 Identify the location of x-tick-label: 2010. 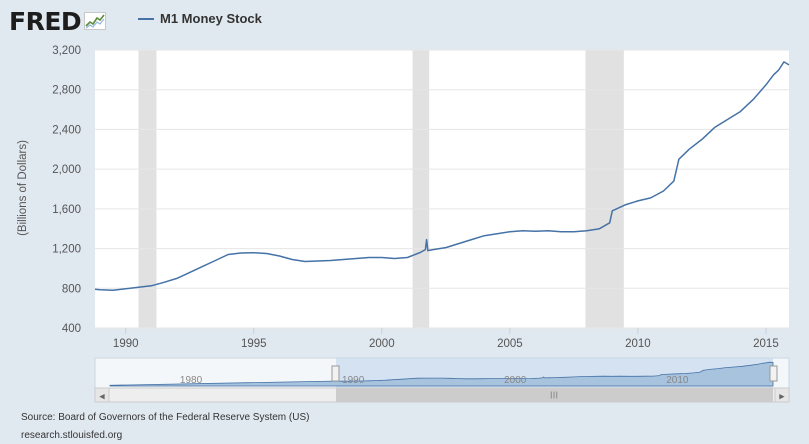
(638, 344).